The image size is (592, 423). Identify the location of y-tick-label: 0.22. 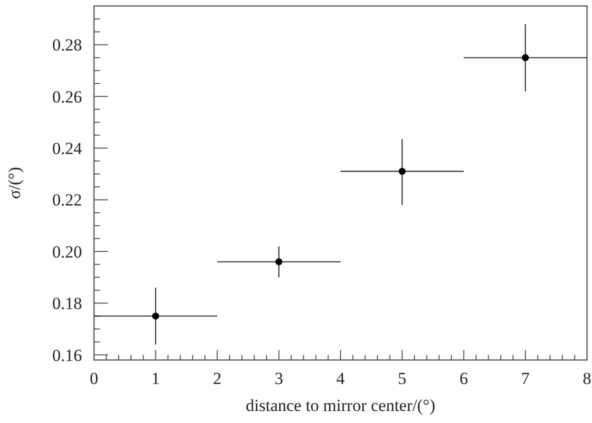
(67, 200).